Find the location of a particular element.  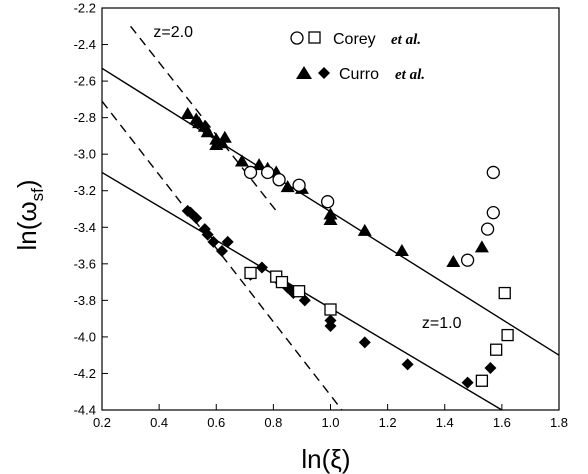

annotation-z2: z=2.0 is located at coordinates (173, 32).